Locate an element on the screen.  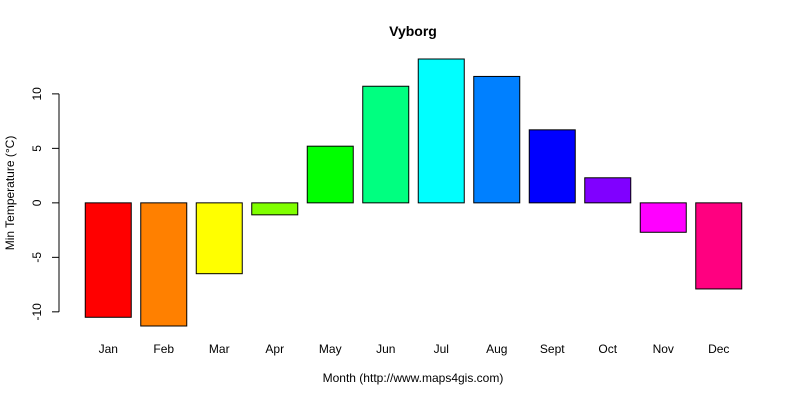
bar-oct is located at coordinates (608, 190).